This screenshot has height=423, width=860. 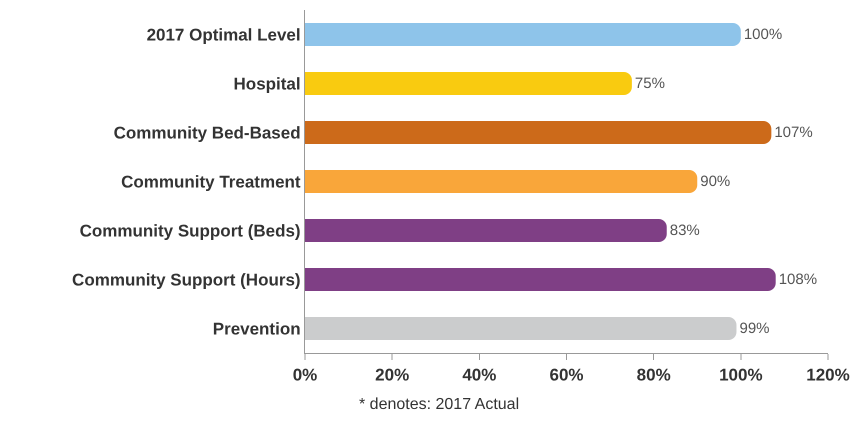 I want to click on x-tick-label: 100%, so click(x=741, y=374).